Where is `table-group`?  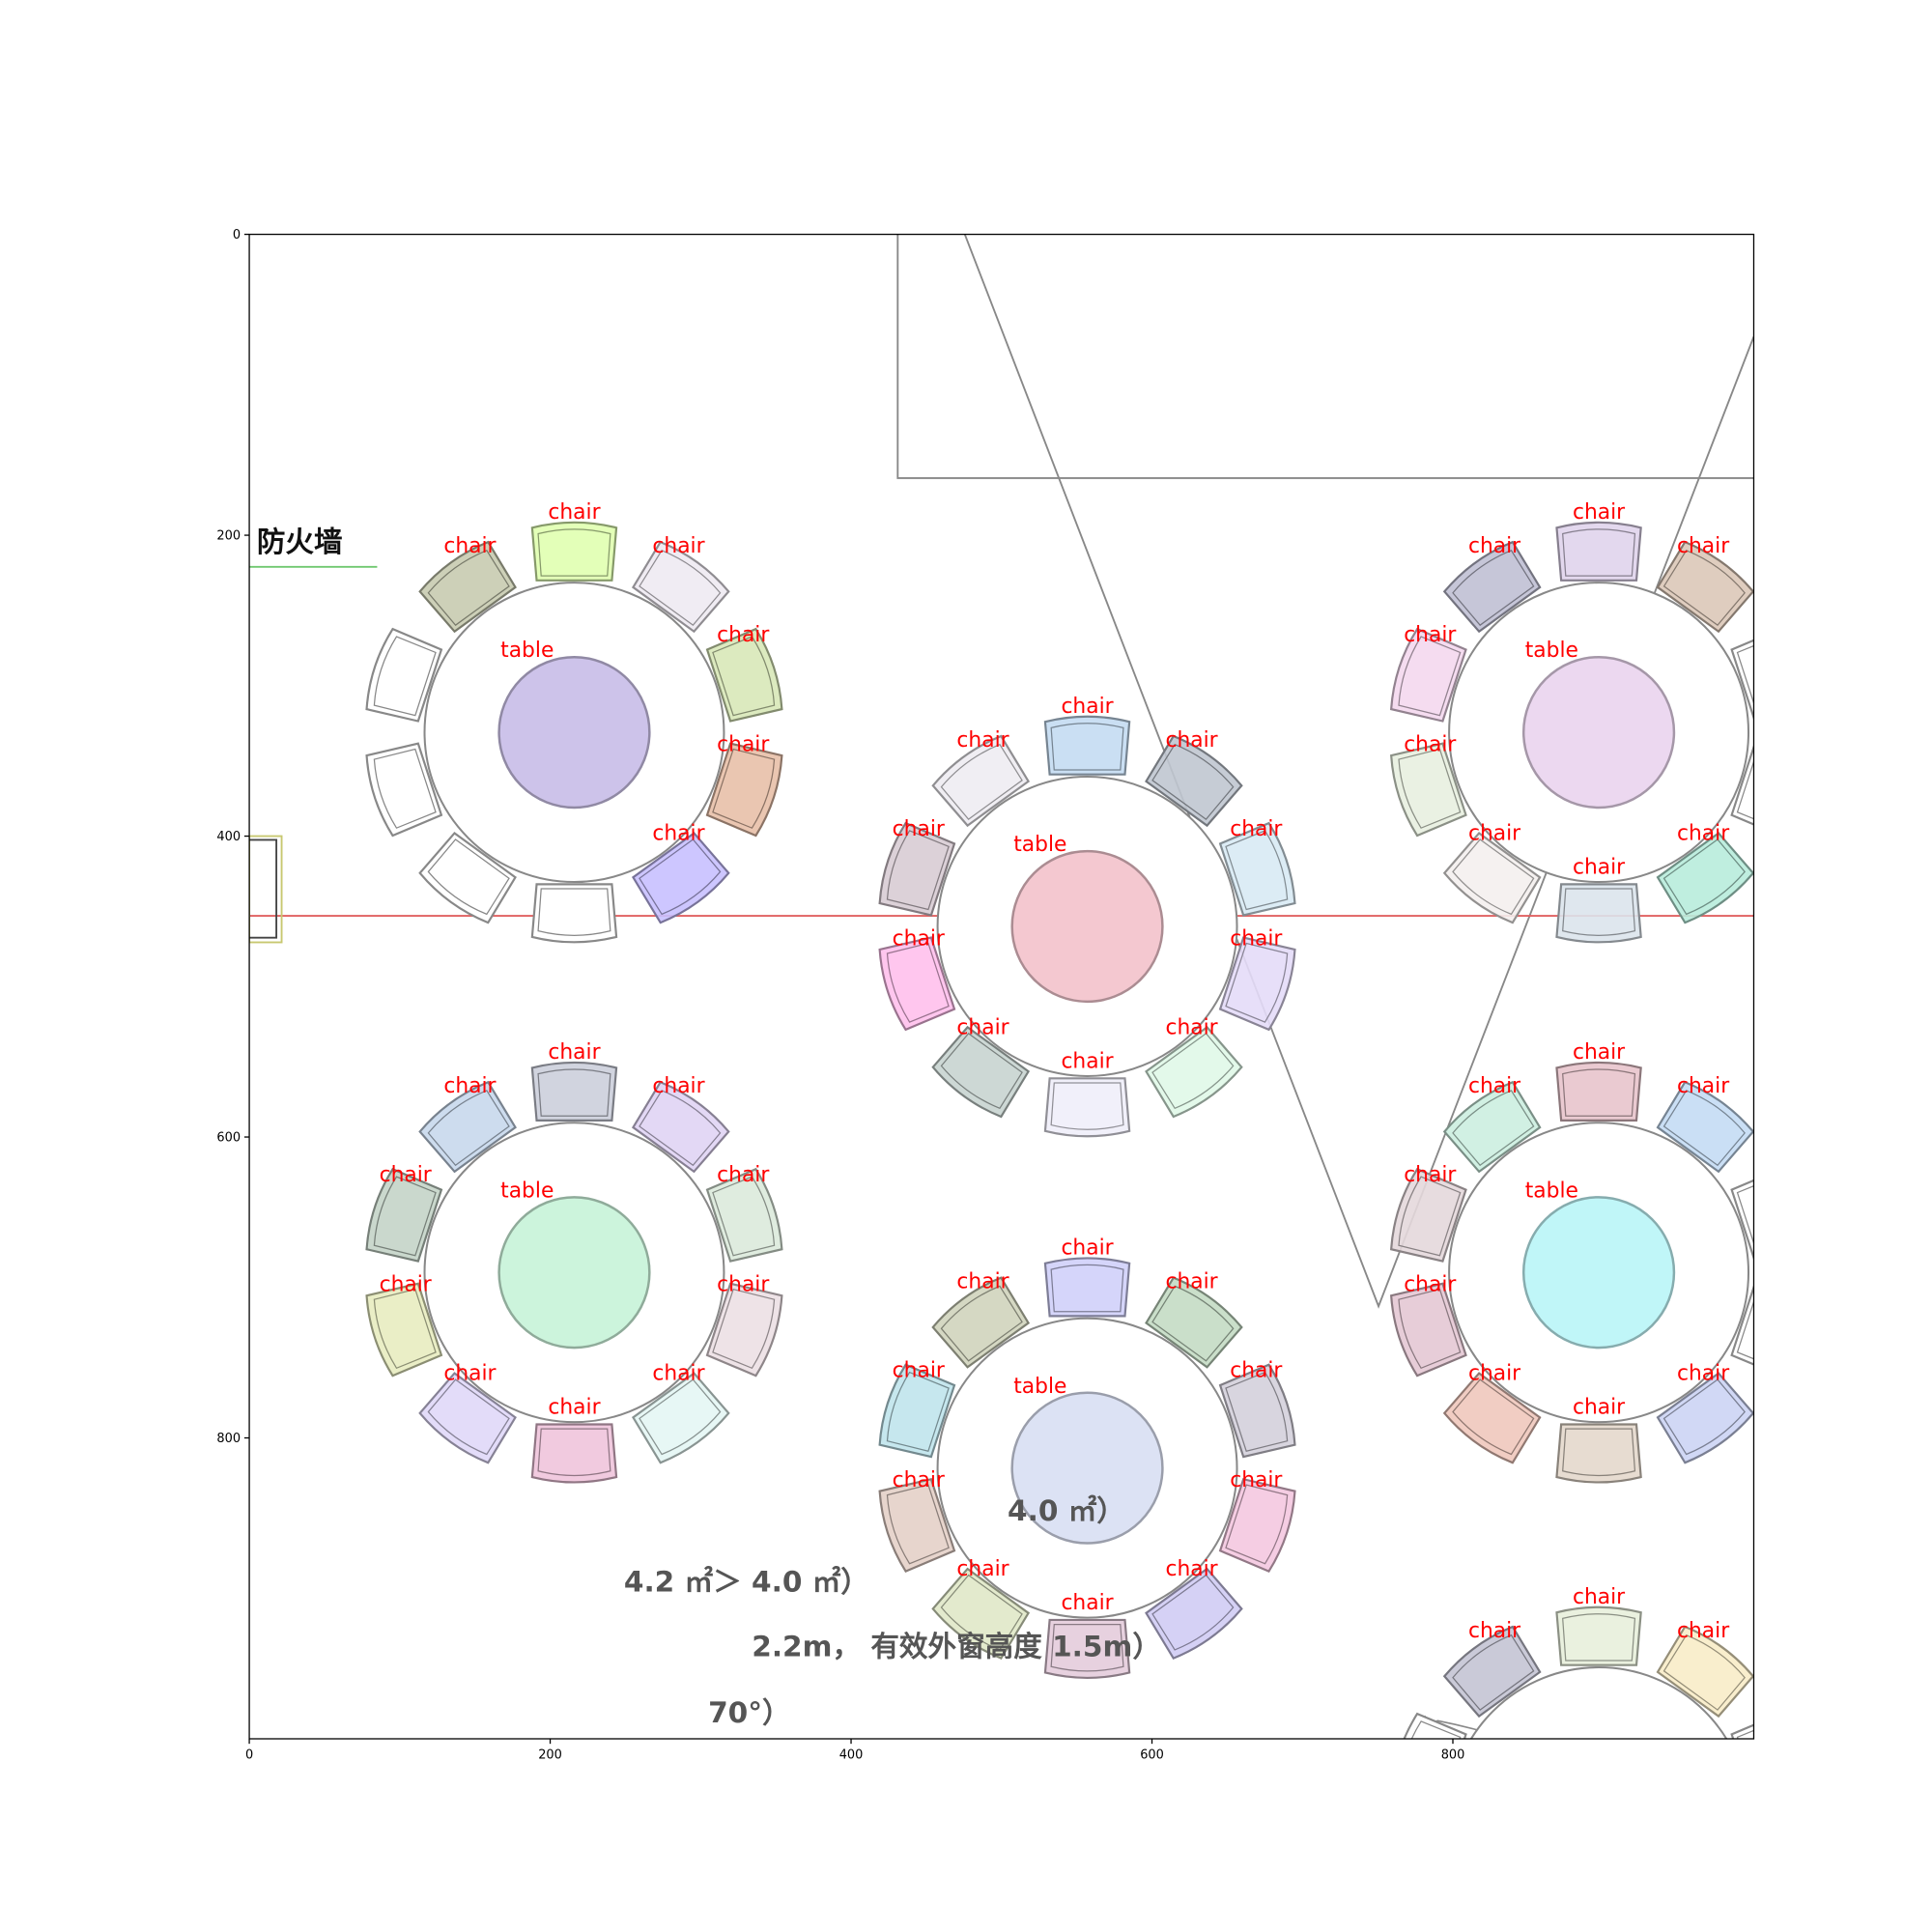 table-group is located at coordinates (1571, 1272).